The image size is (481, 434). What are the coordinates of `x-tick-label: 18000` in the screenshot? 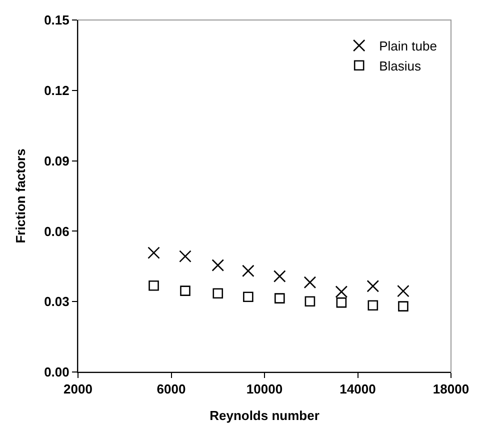 It's located at (451, 389).